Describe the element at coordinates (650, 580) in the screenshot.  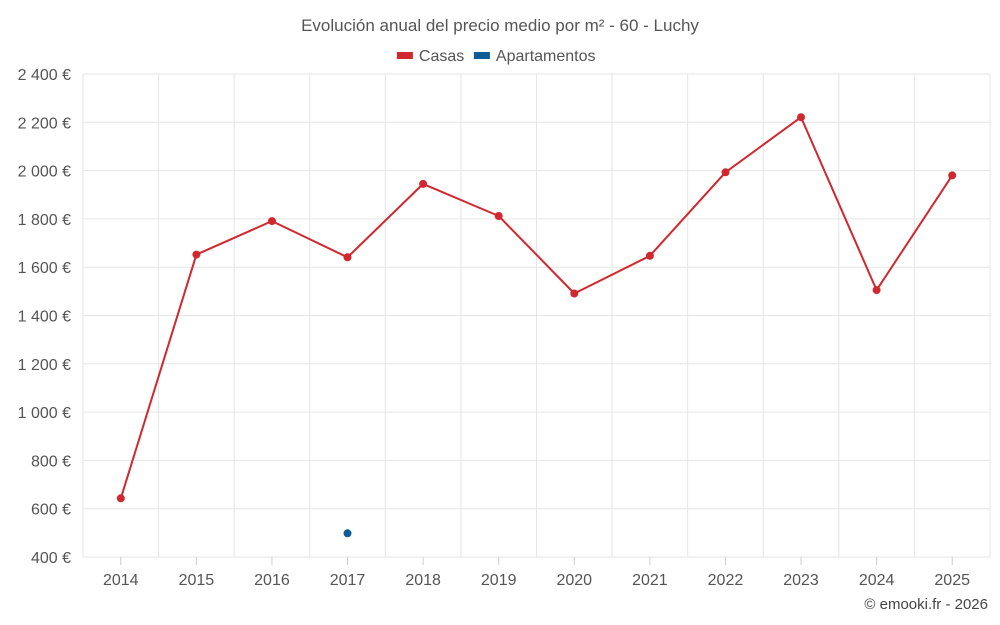
I see `x-tick-label: 2021` at that location.